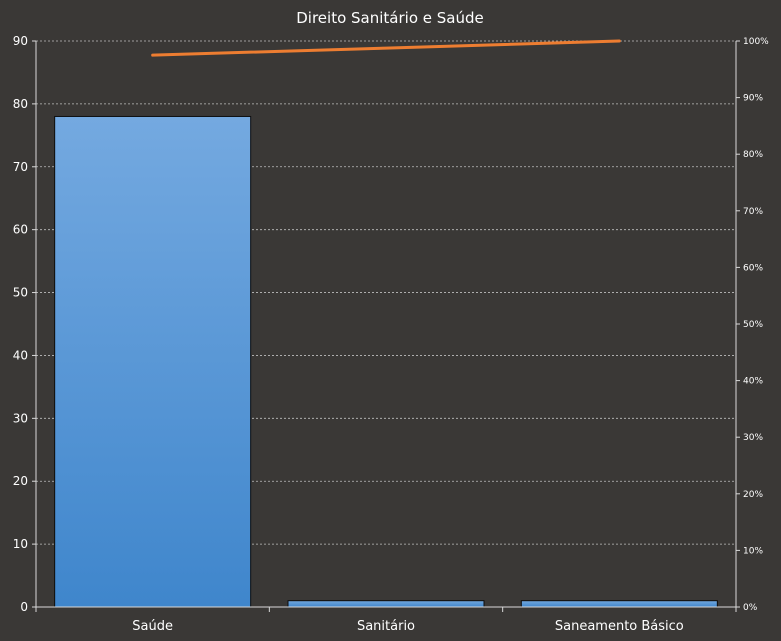 Image resolution: width=781 pixels, height=641 pixels. I want to click on y2-tick-label: 70%, so click(753, 212).